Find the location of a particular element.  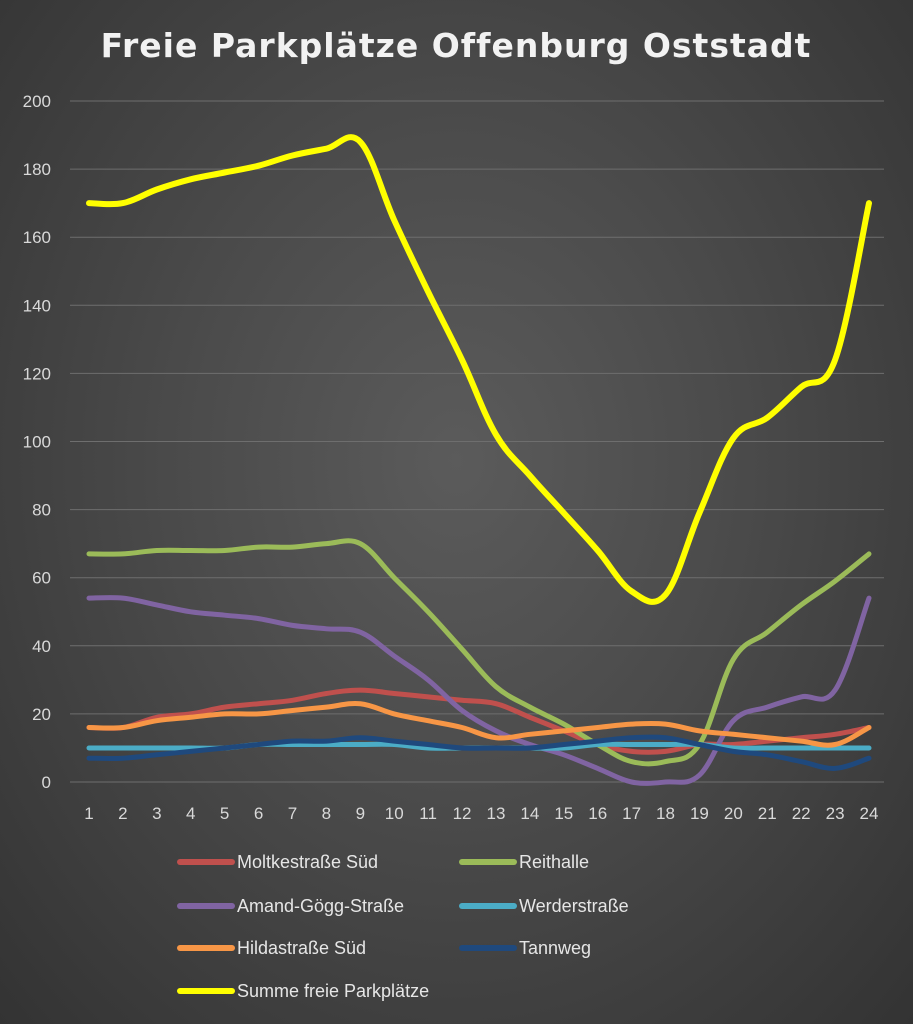

x-tick-label: 10 is located at coordinates (394, 813).